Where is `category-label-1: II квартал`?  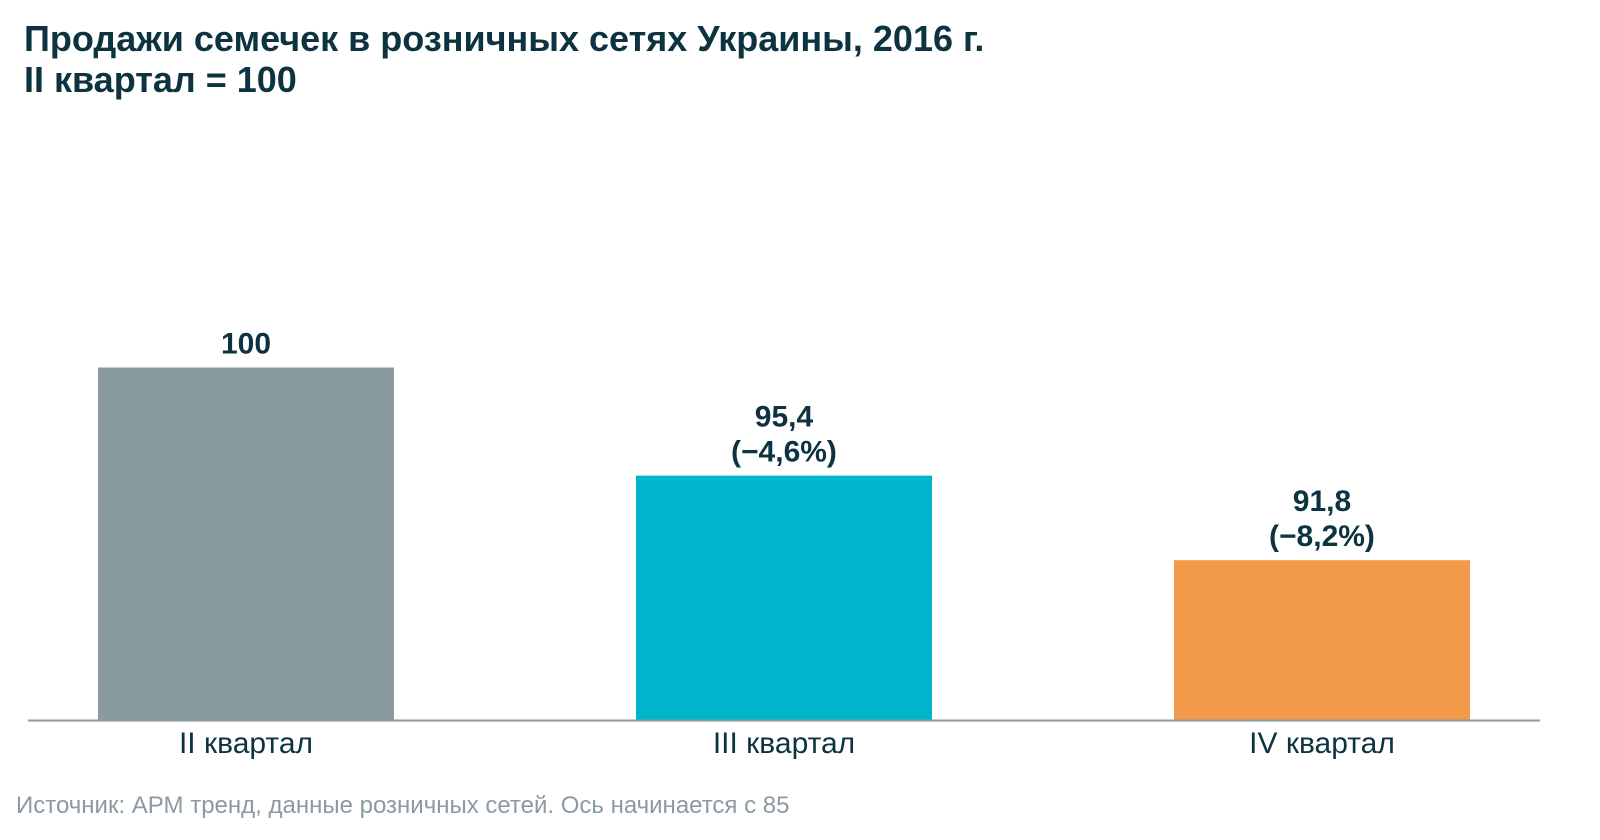 category-label-1: II квартал is located at coordinates (246, 743).